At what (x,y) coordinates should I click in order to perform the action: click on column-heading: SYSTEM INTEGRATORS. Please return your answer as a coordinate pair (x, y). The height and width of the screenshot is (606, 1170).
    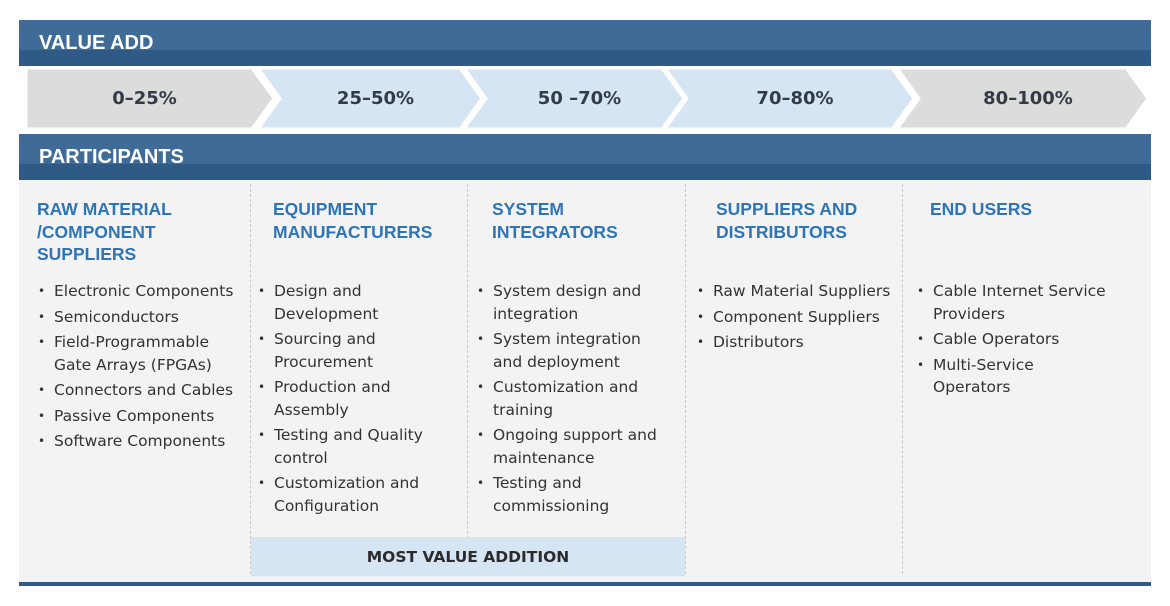
    Looking at the image, I should click on (555, 220).